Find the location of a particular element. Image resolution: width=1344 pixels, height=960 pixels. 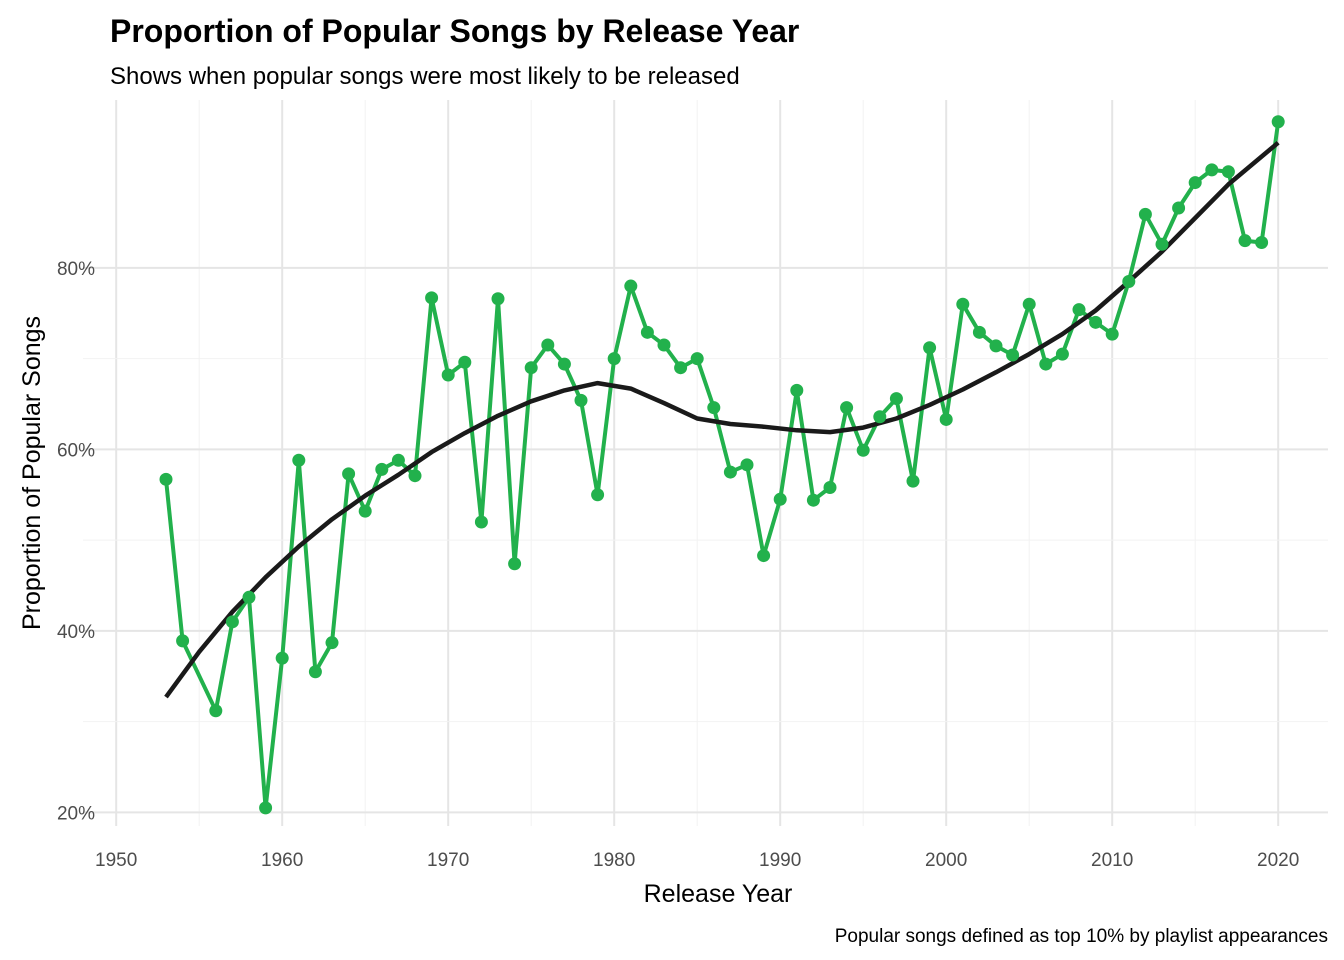

x-tick-label: 1990 is located at coordinates (780, 860).